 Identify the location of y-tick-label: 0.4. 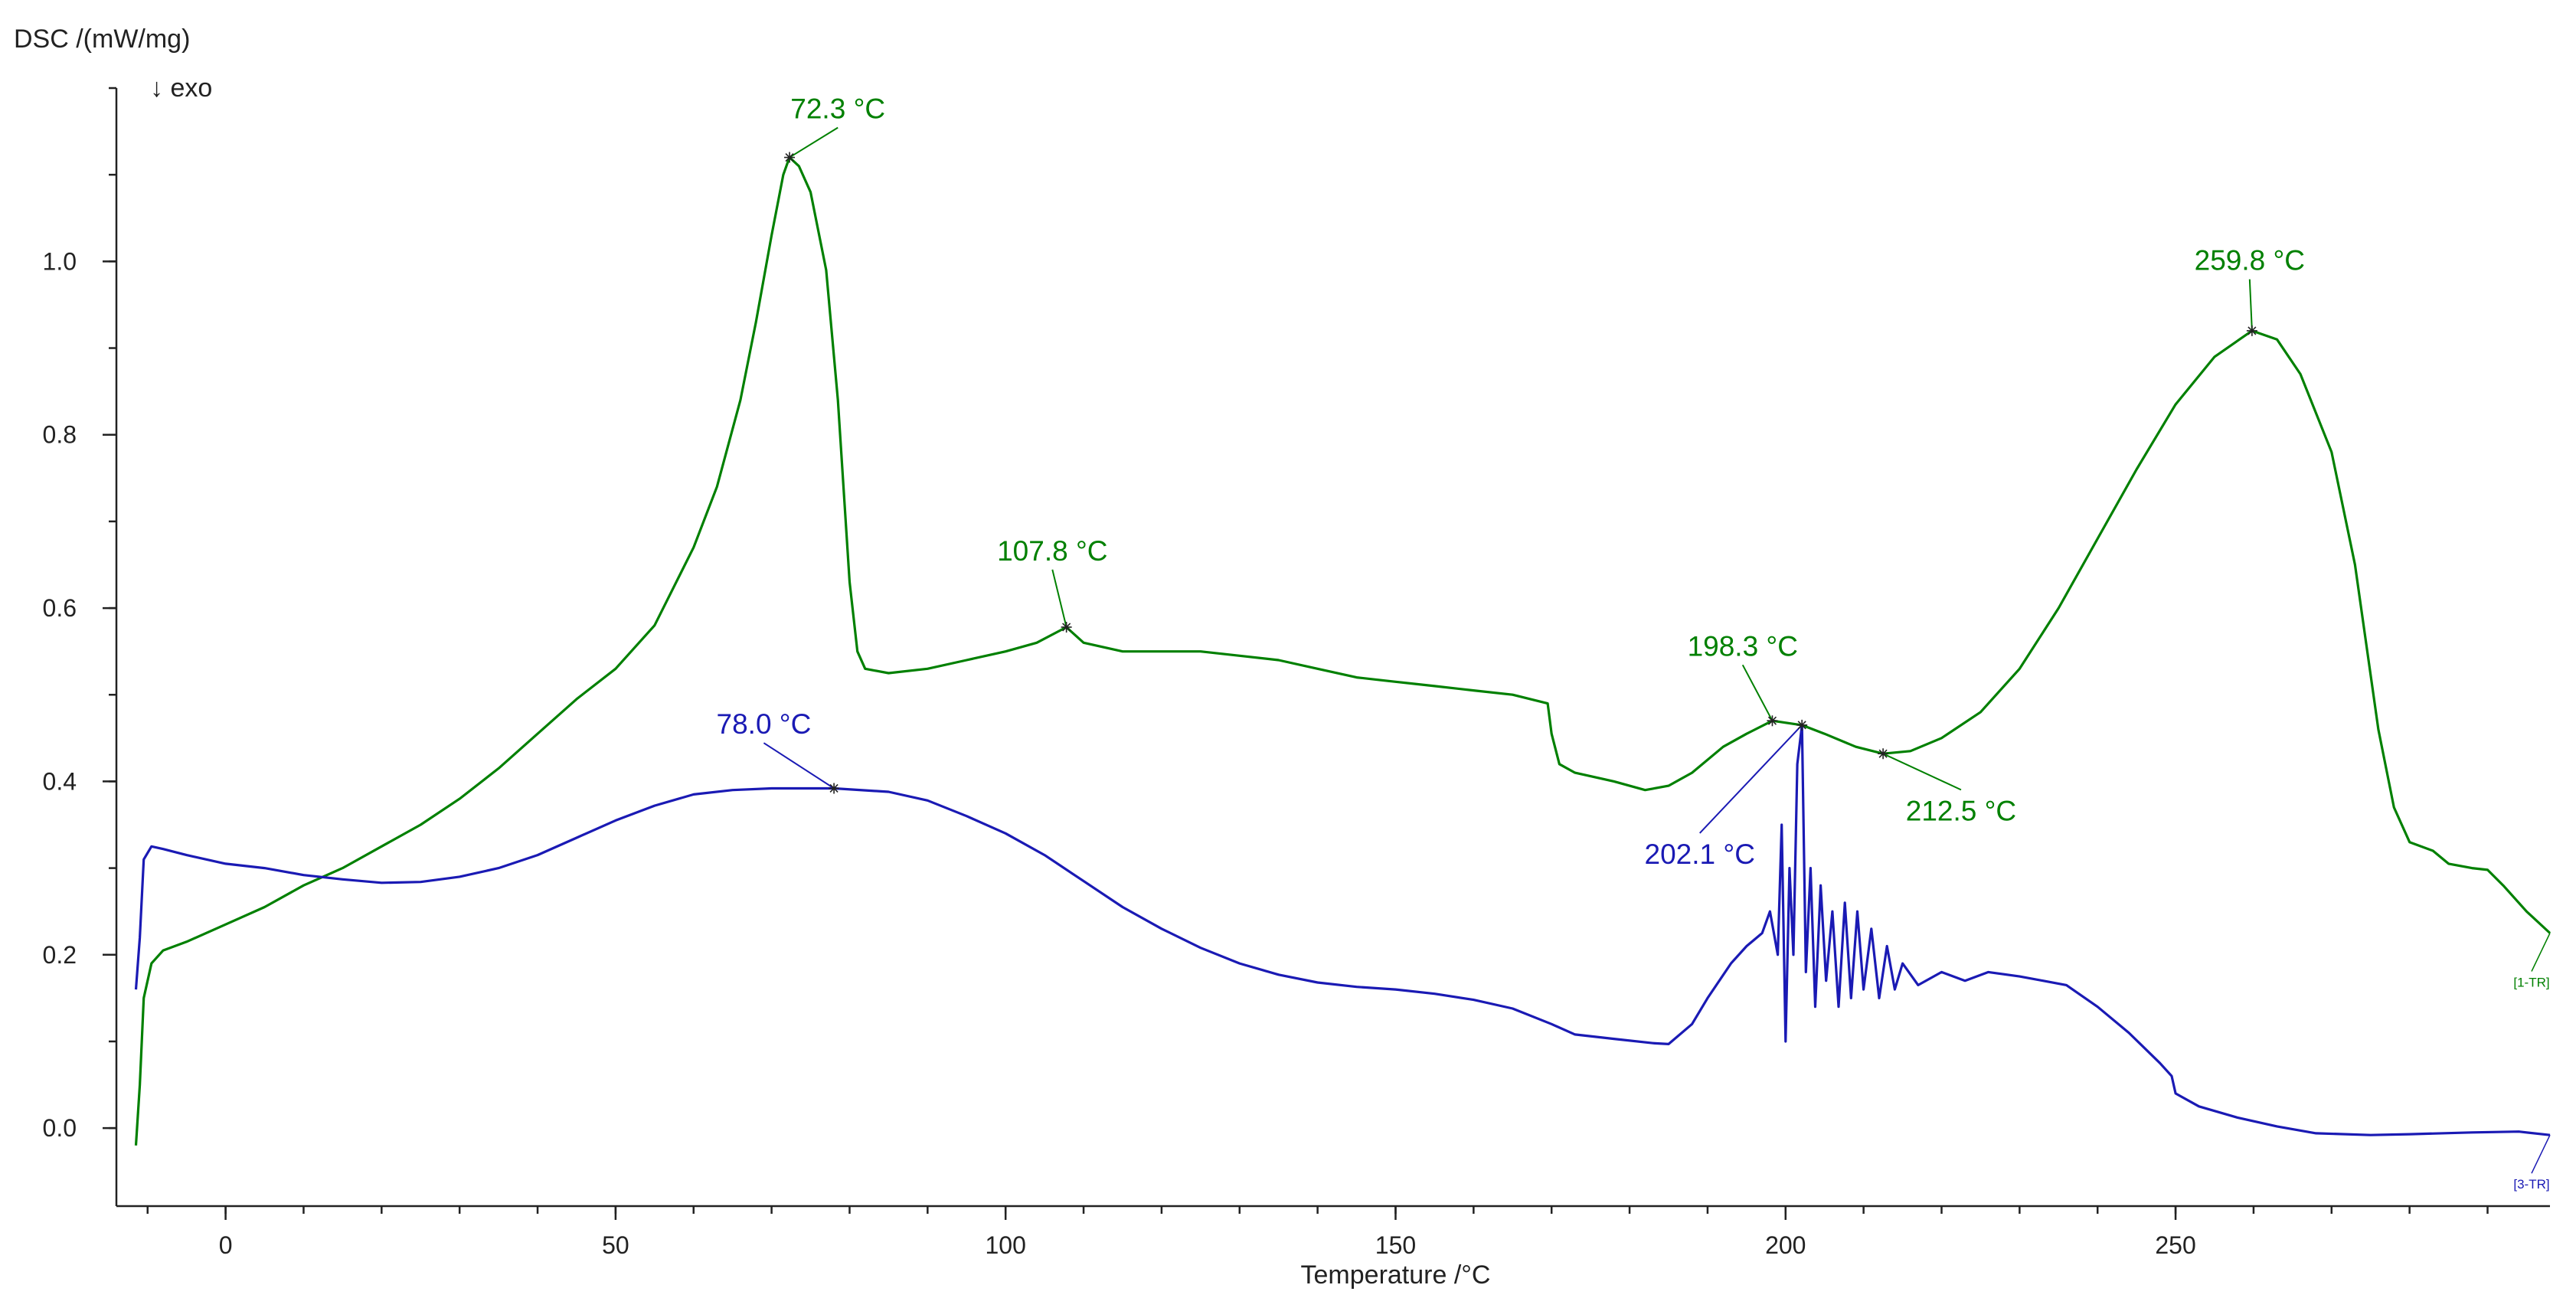
(60, 781).